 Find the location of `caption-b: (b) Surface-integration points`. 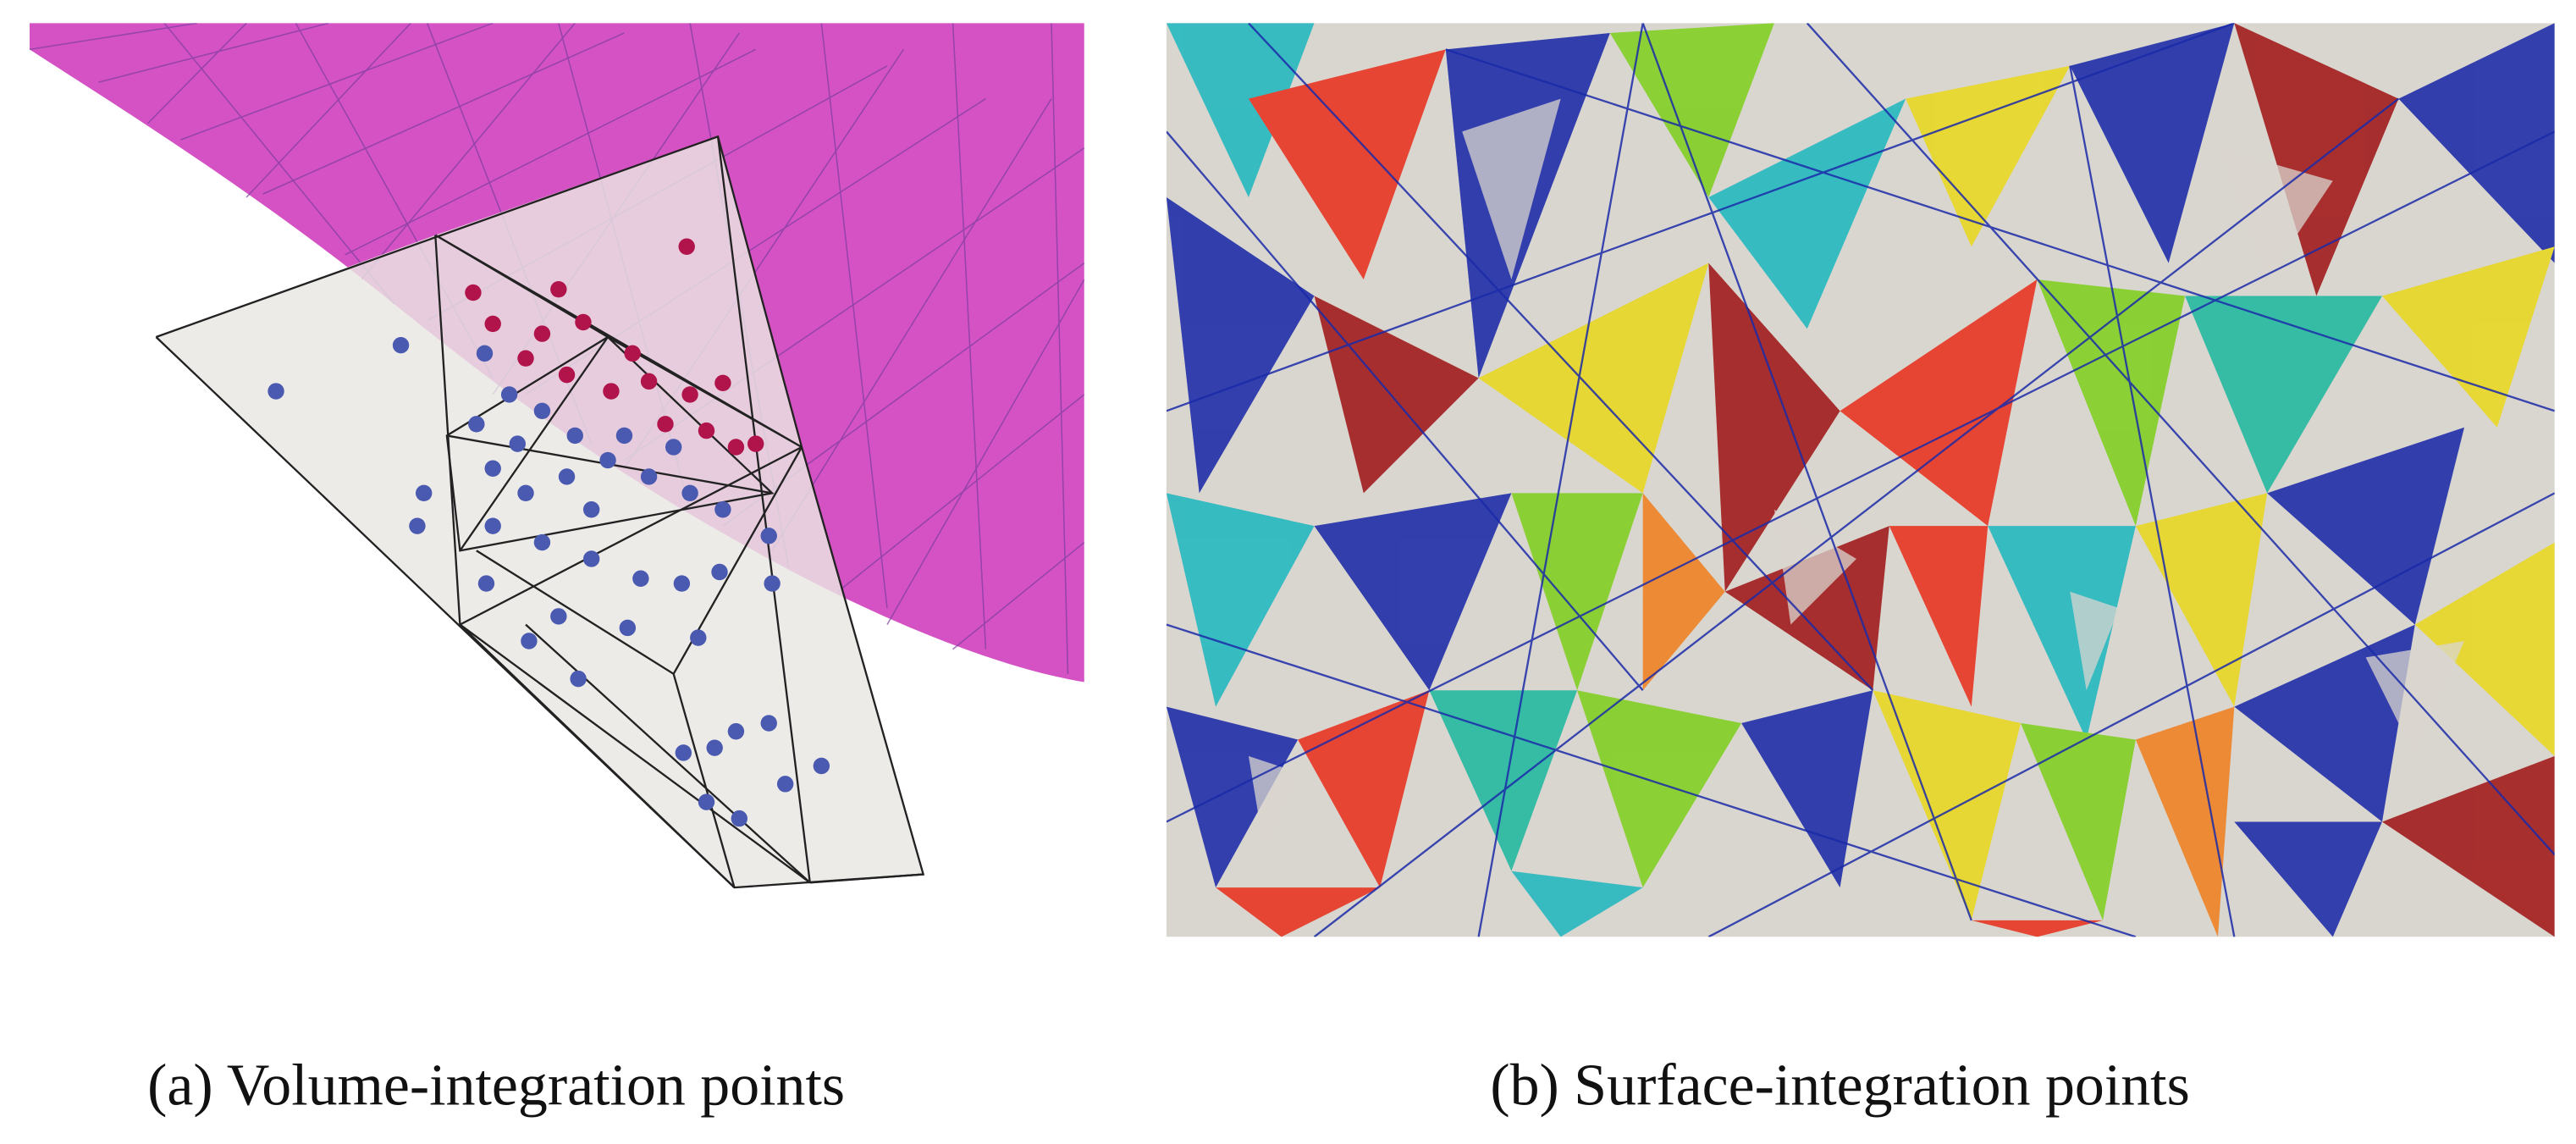

caption-b: (b) Surface-integration points is located at coordinates (1839, 1085).